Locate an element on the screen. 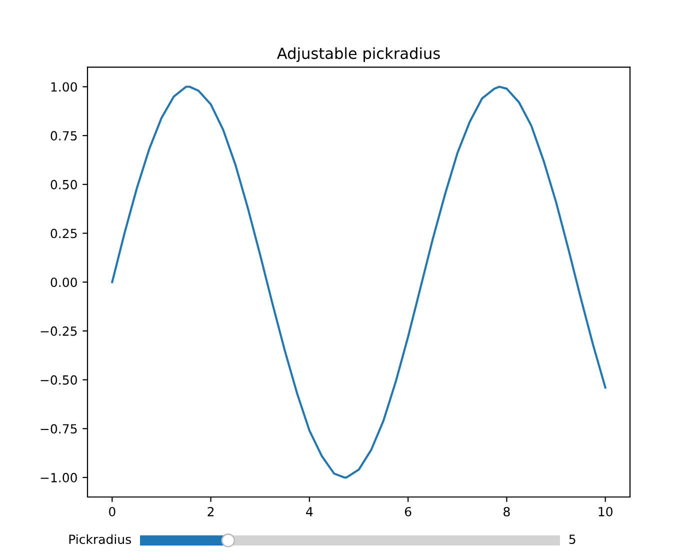 This screenshot has height=560, width=700. y-tick-label: −1.00 is located at coordinates (58, 477).